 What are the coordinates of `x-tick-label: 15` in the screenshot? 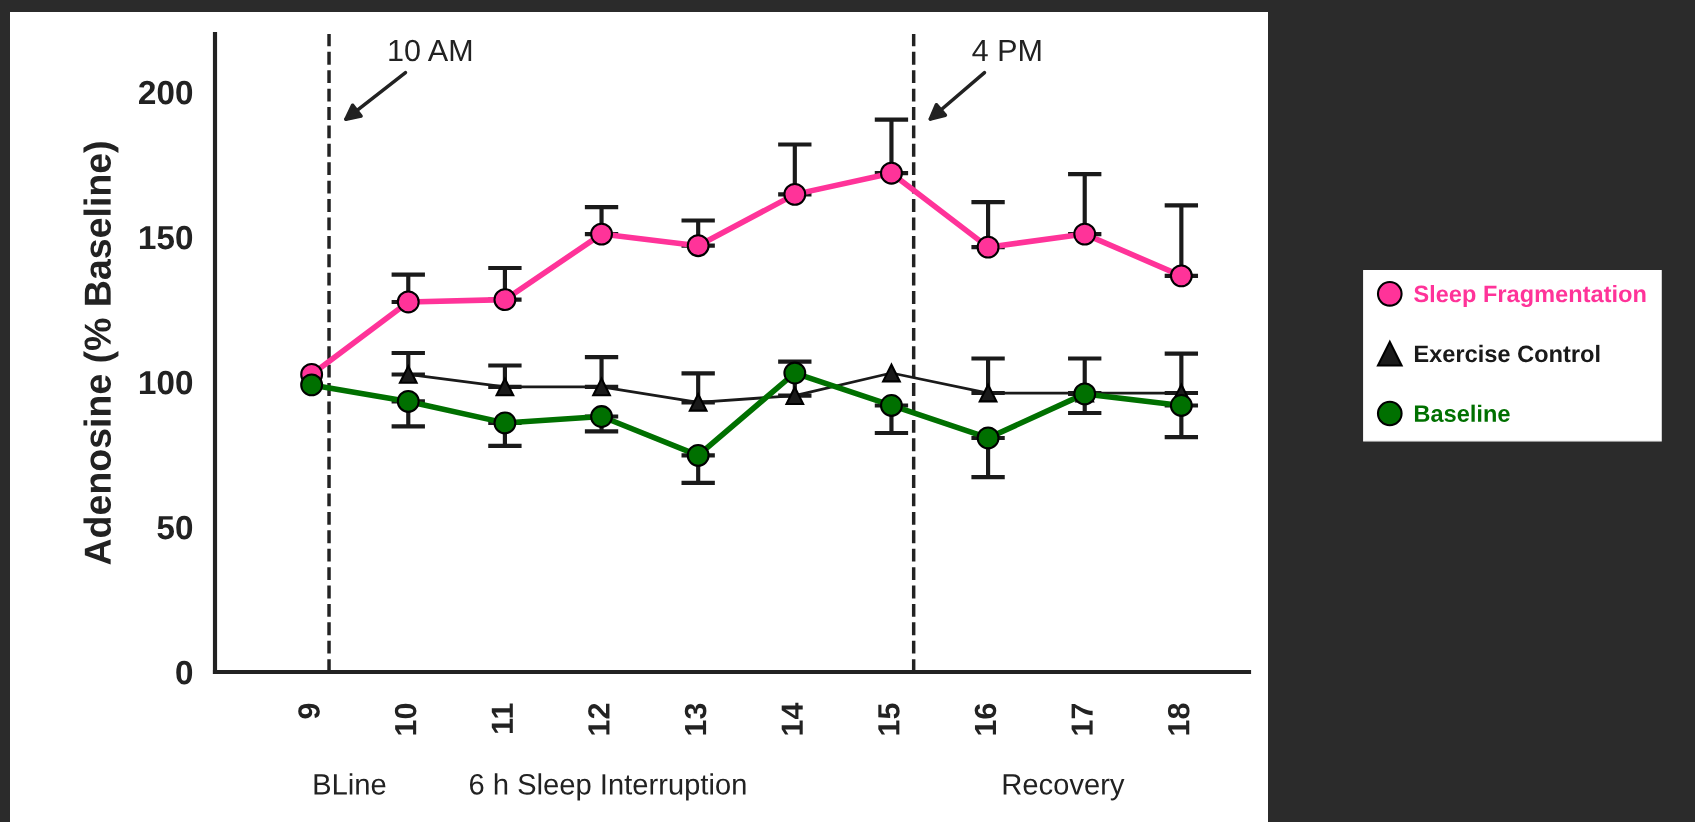 It's located at (889, 719).